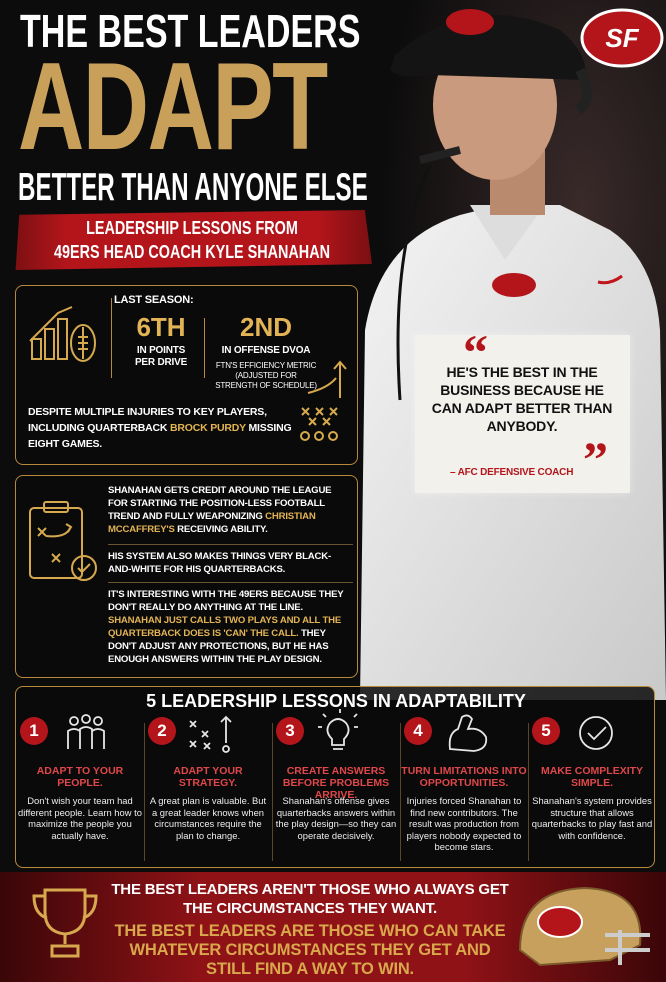 The width and height of the screenshot is (666, 982). What do you see at coordinates (63, 541) in the screenshot?
I see `clipboard-icon` at bounding box center [63, 541].